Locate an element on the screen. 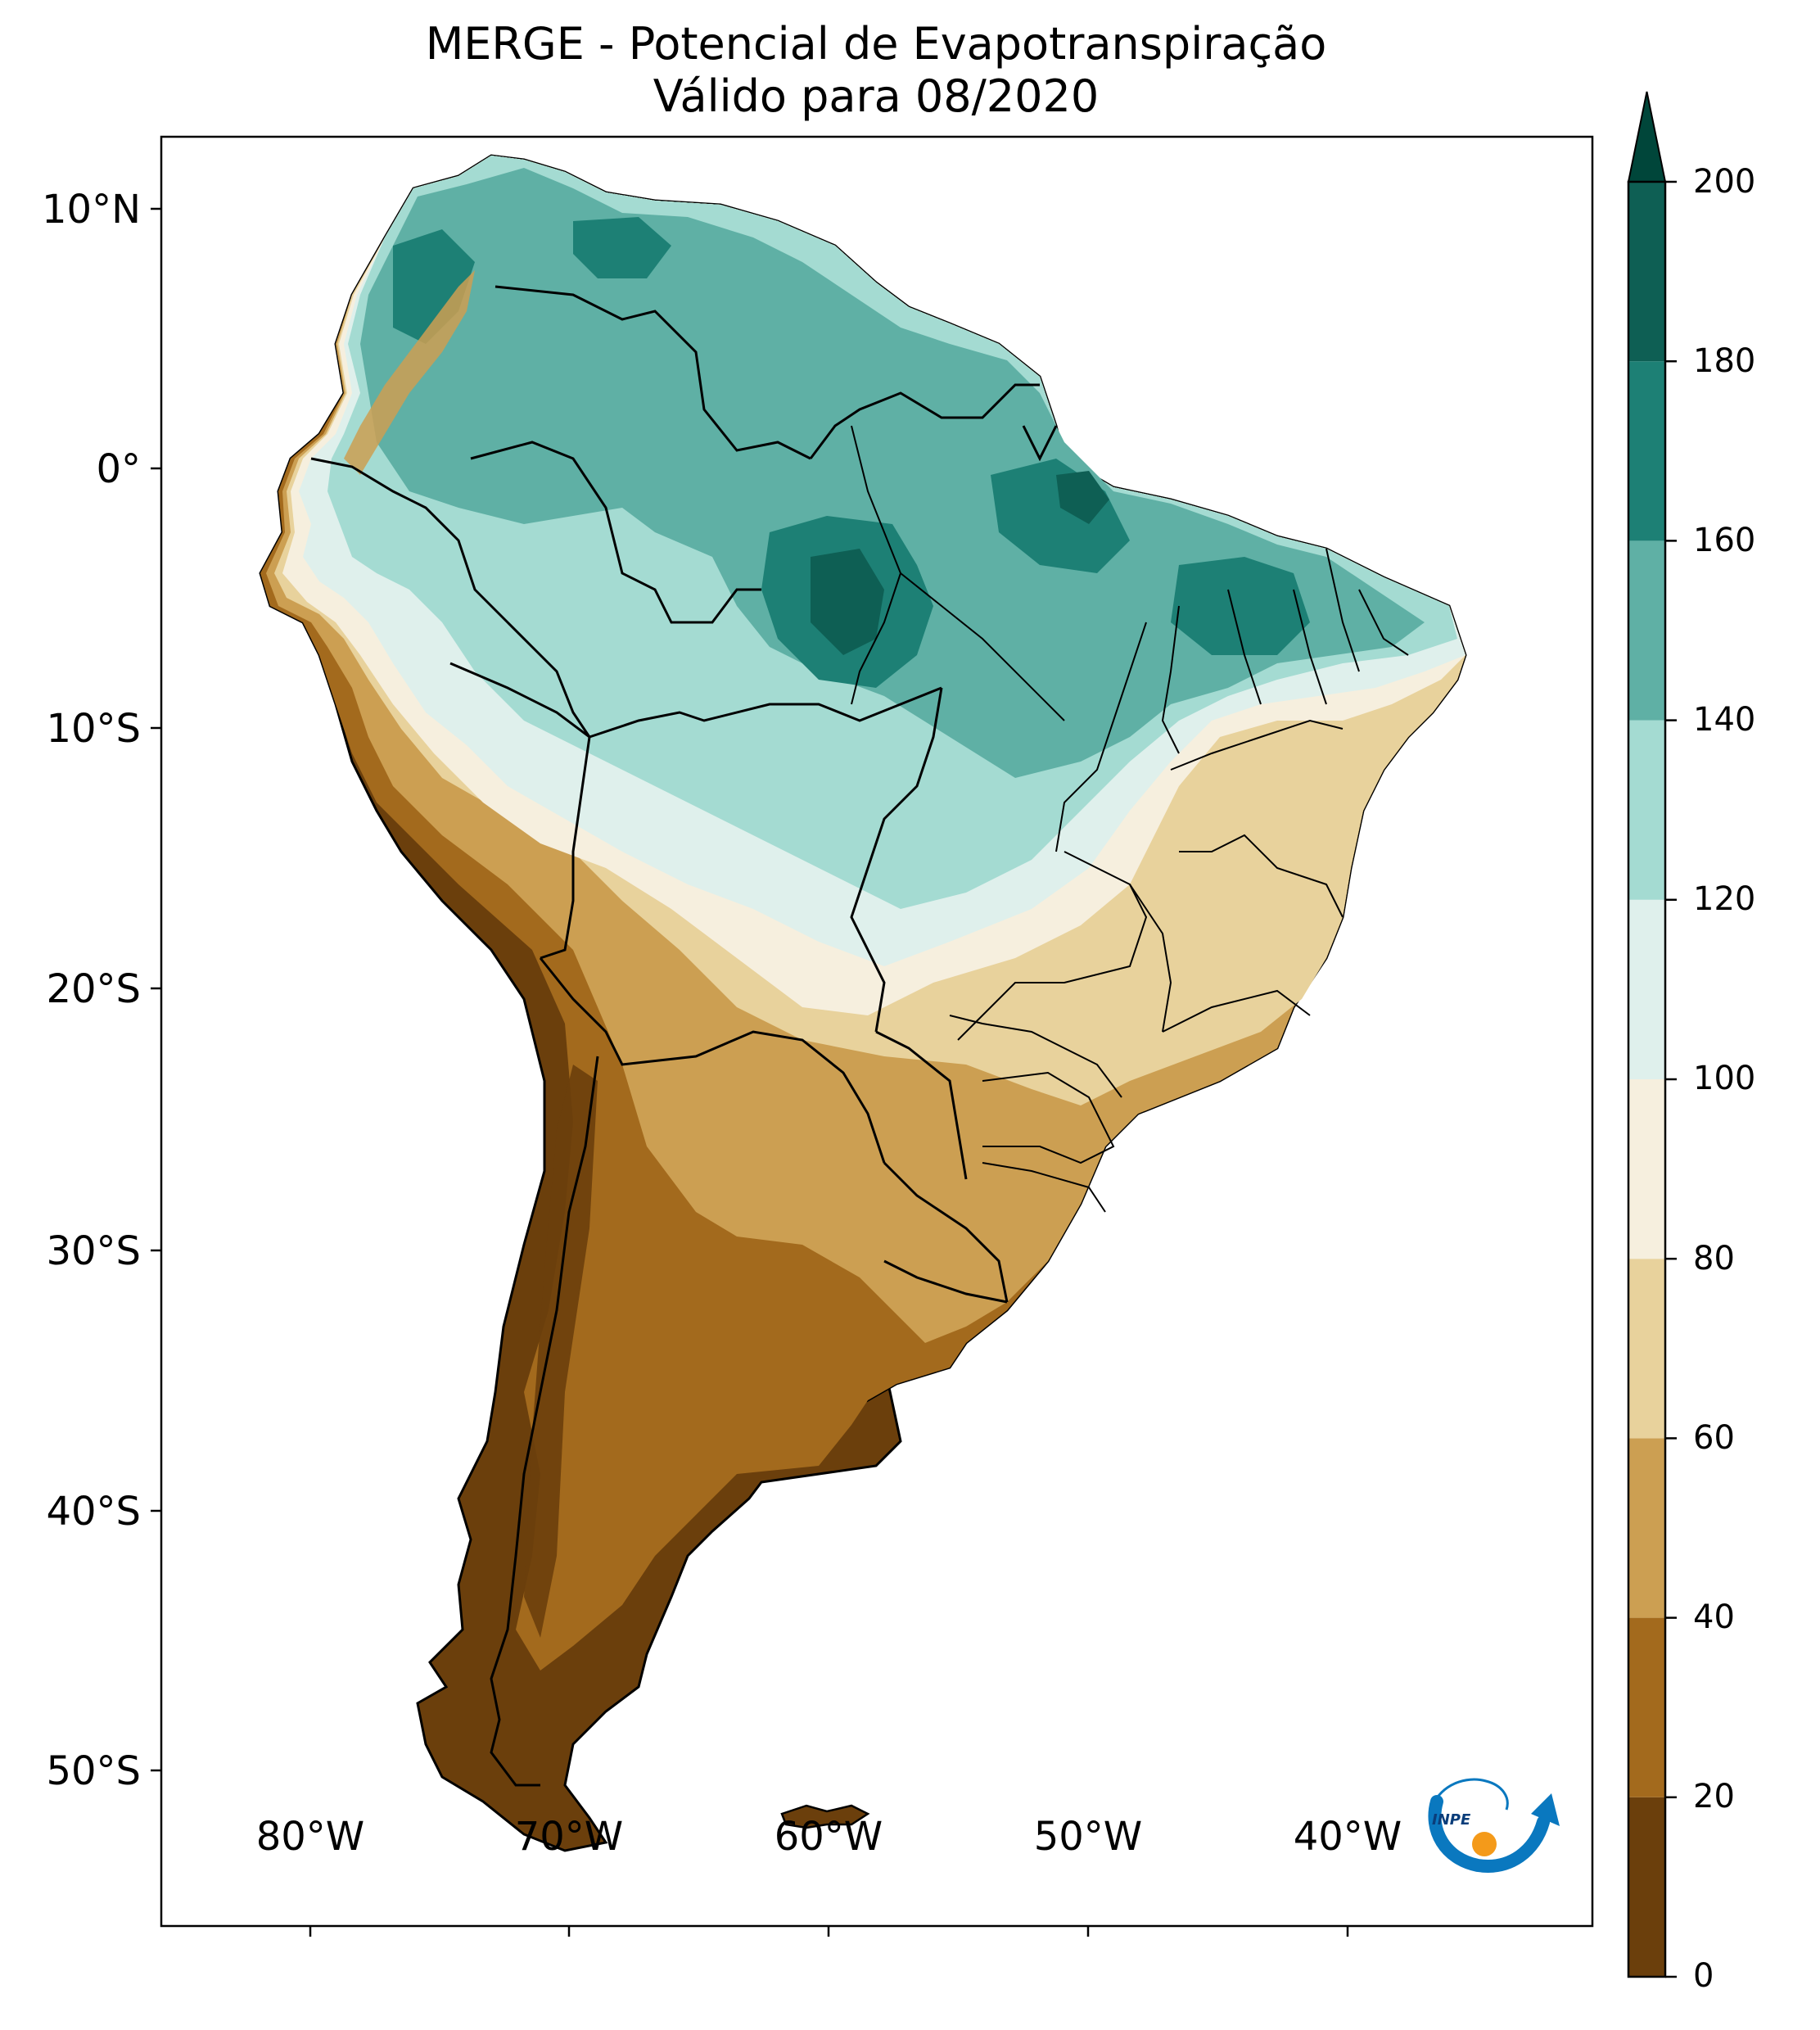 Image resolution: width=1820 pixels, height=2030 pixels. band-160-180-maranhao is located at coordinates (1240, 606).